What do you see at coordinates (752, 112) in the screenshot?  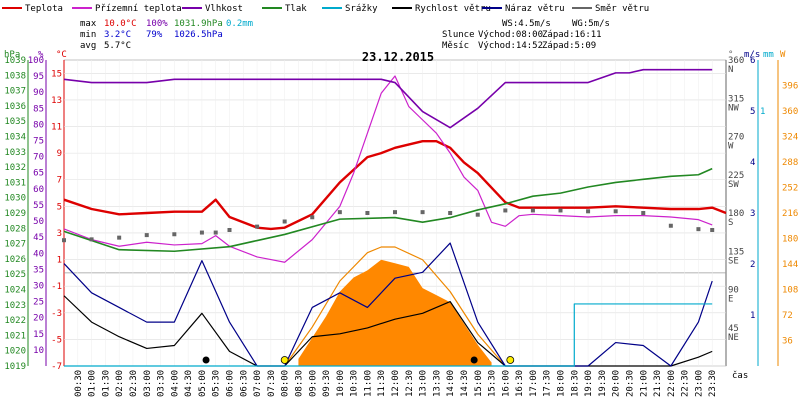 I see `y-tick-wind-speed: 5` at bounding box center [752, 112].